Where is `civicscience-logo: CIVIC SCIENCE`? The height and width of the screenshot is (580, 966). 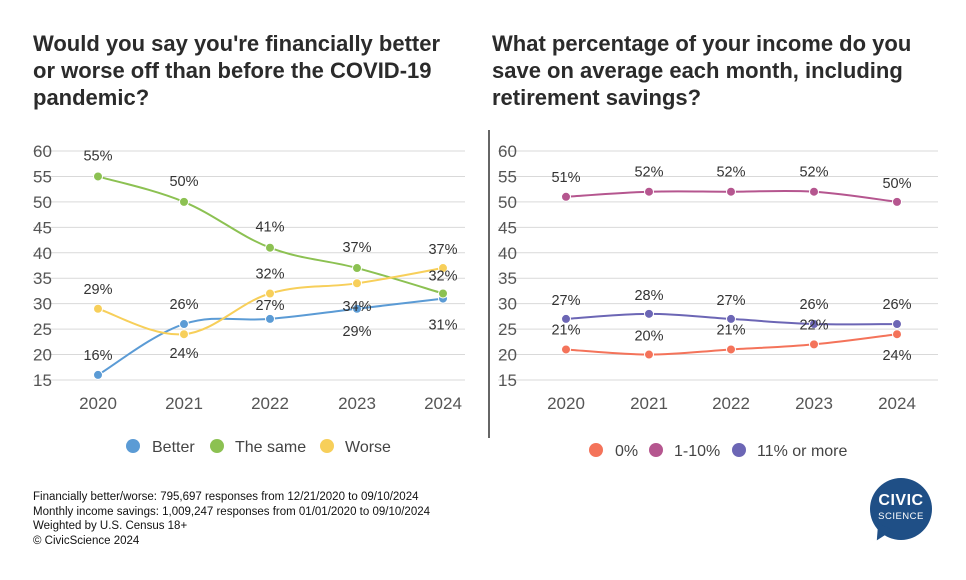 civicscience-logo: CIVIC SCIENCE is located at coordinates (901, 511).